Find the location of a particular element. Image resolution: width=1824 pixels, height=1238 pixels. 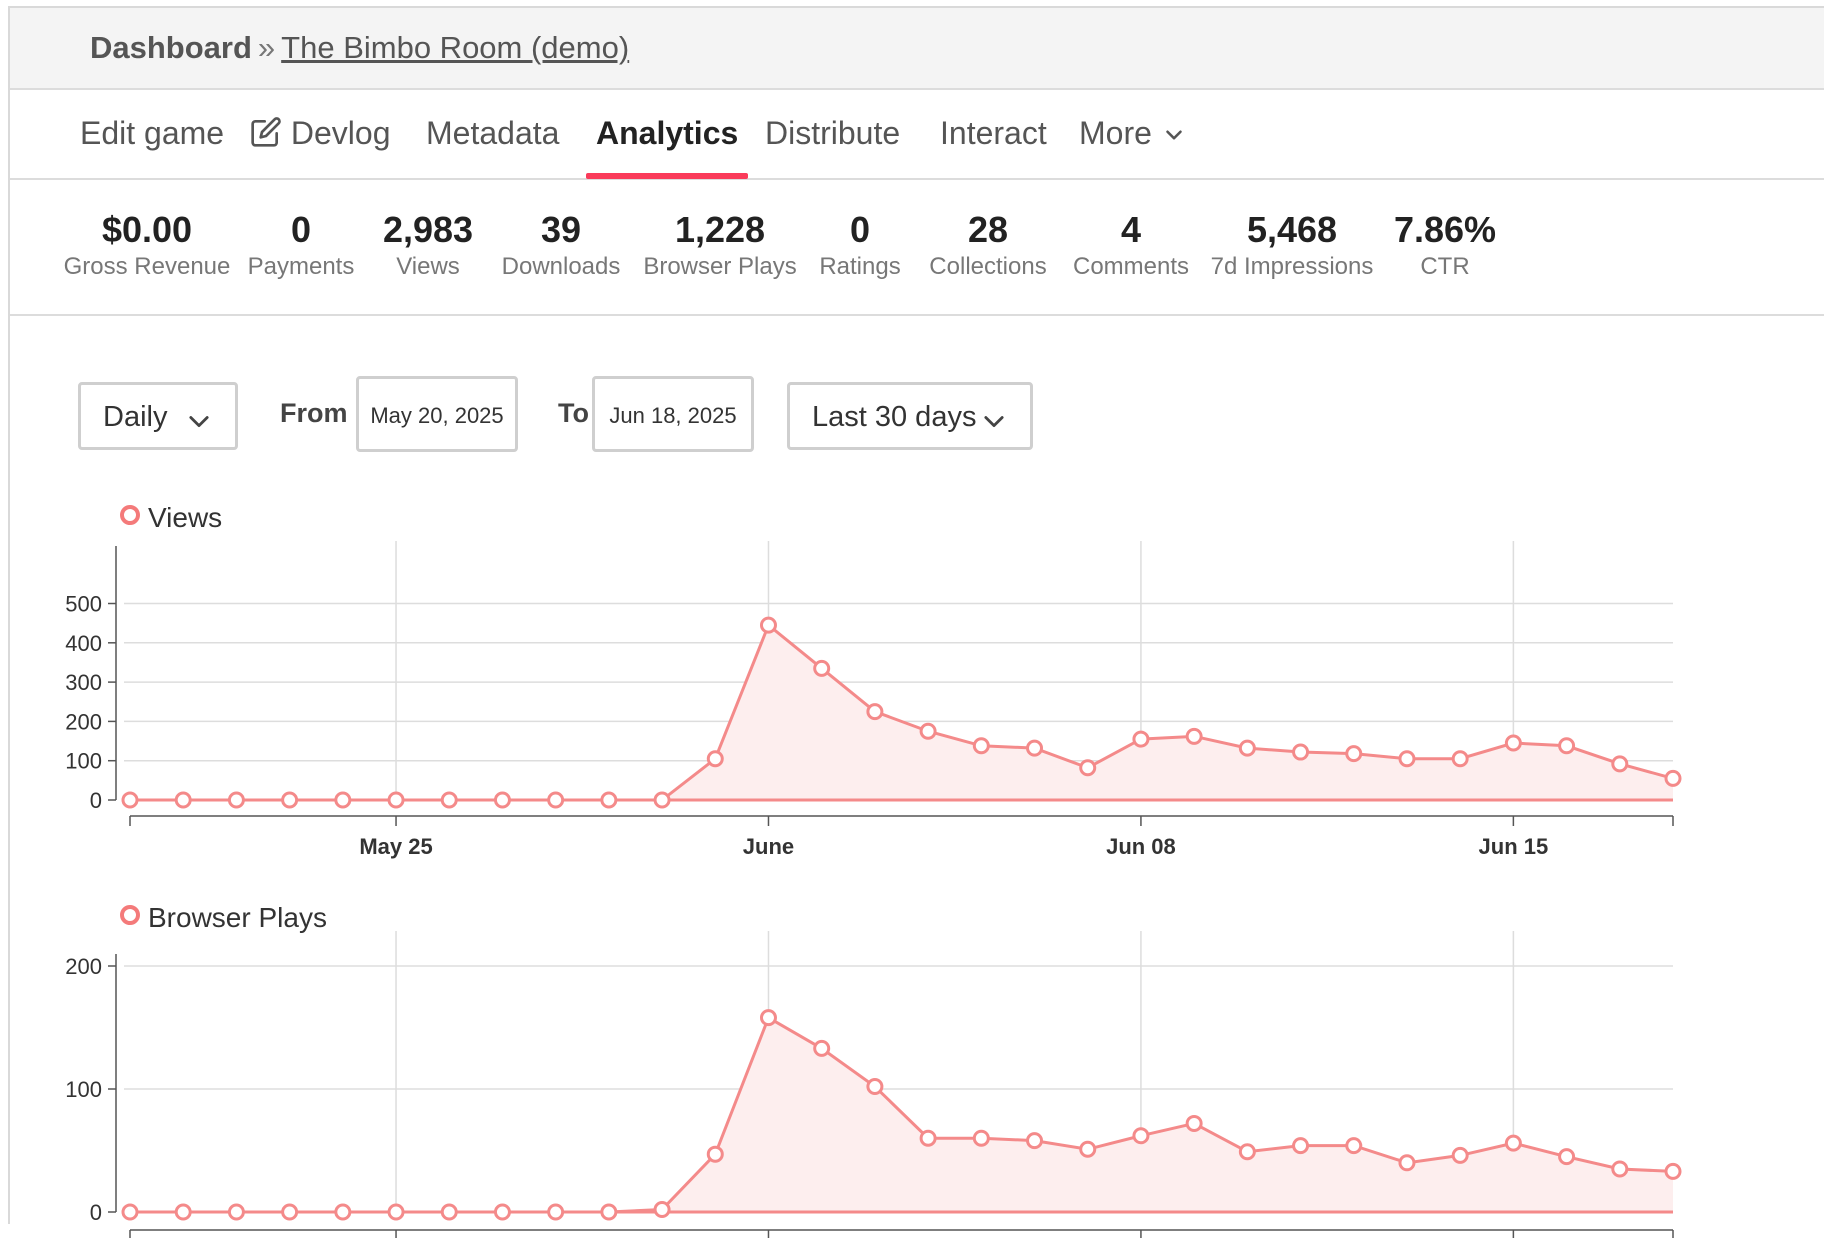

stat-payments: 0 Payments is located at coordinates (301, 247).